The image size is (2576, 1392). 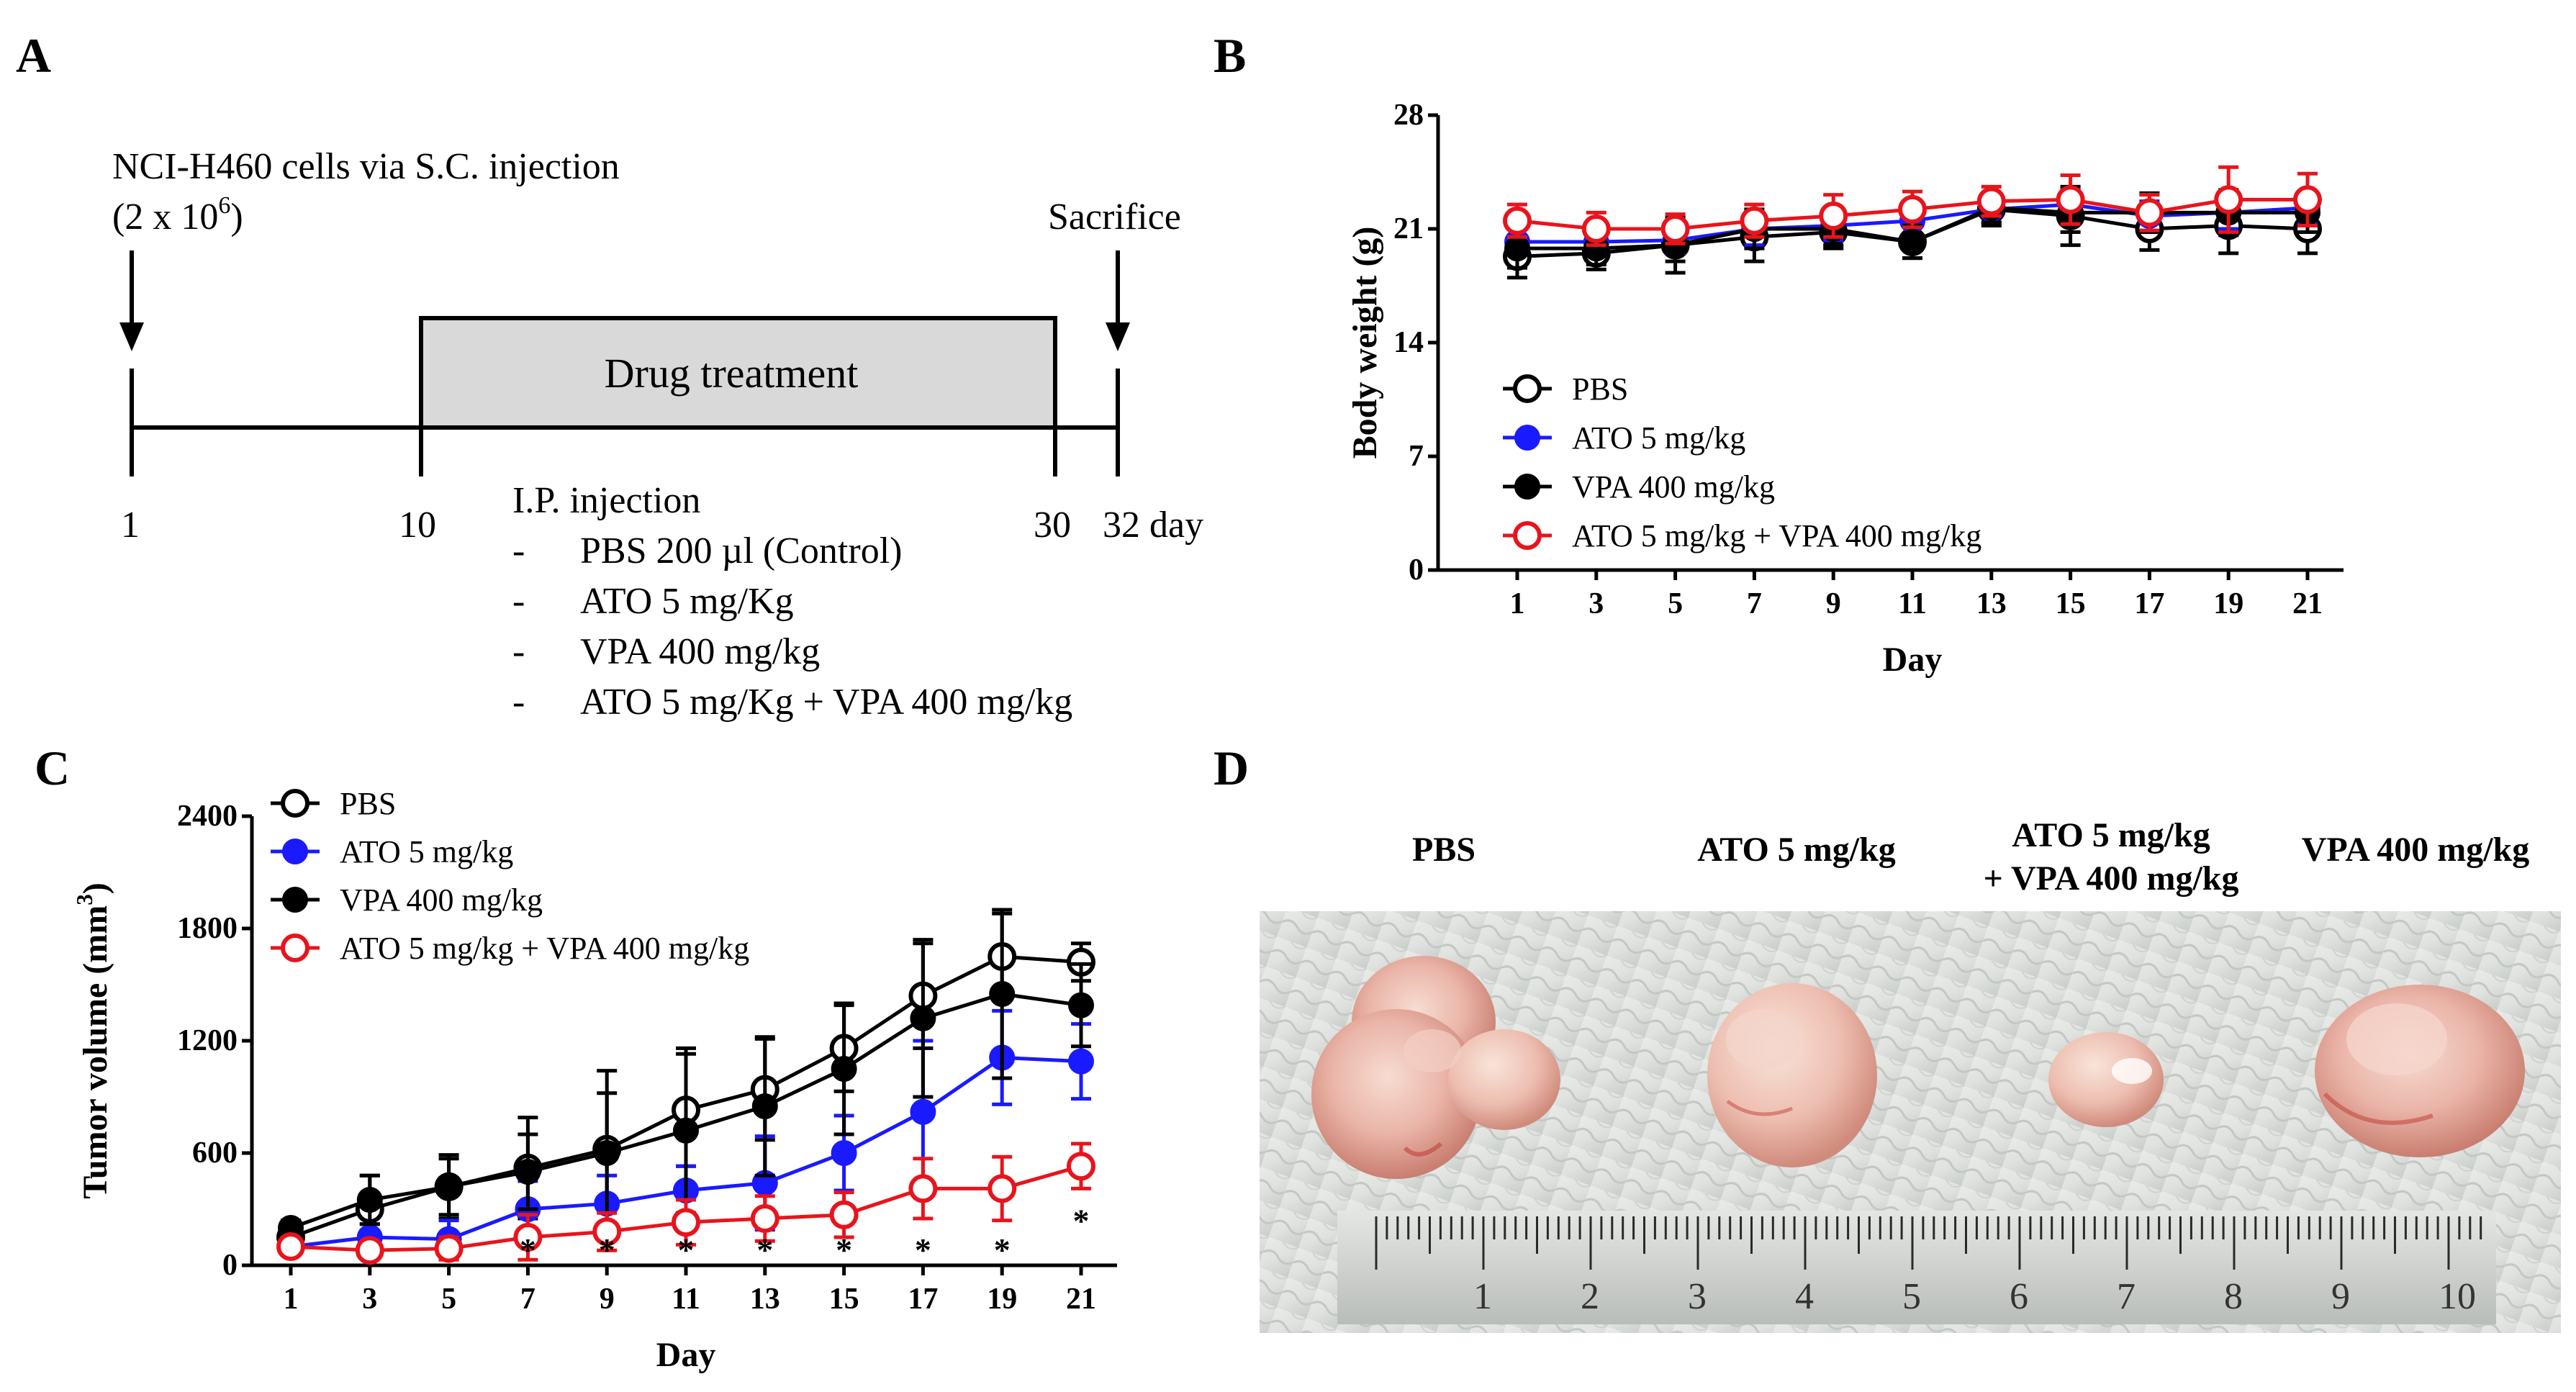 I want to click on sacrifice-text: Sacrifice, so click(x=1115, y=217).